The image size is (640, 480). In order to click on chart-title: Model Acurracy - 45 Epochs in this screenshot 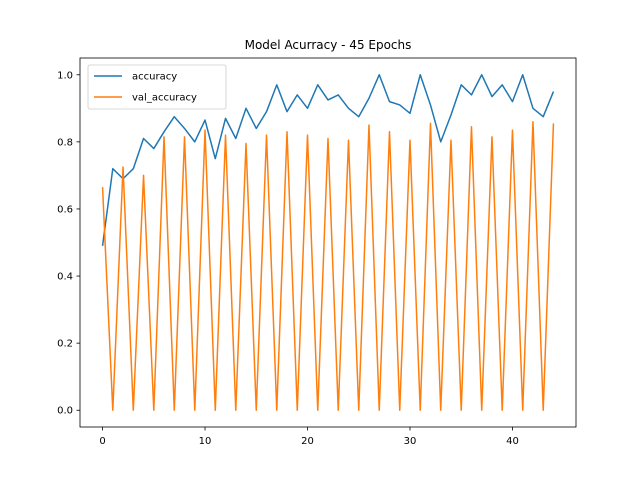, I will do `click(328, 45)`.